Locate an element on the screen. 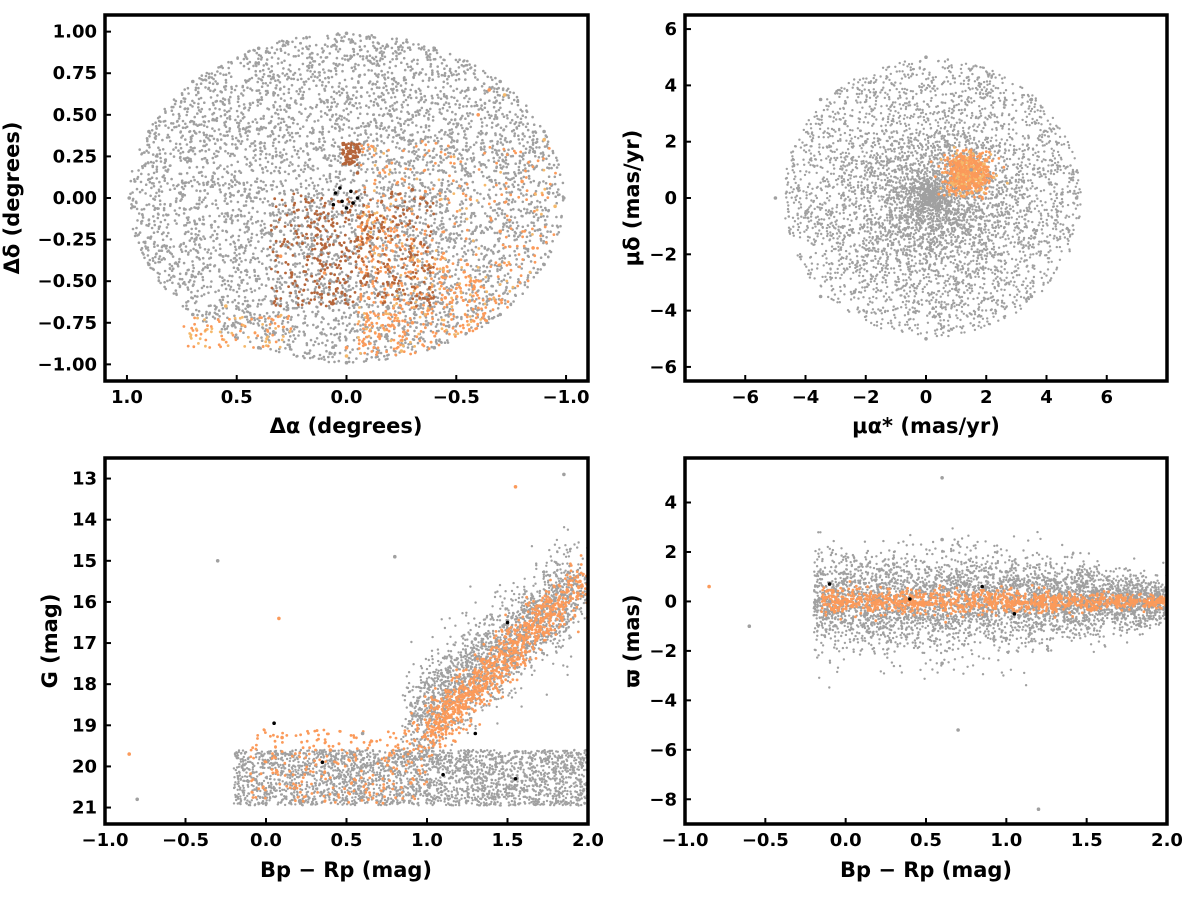 The width and height of the screenshot is (1200, 900). parallax-ytick-label-6: −8 is located at coordinates (663, 799).